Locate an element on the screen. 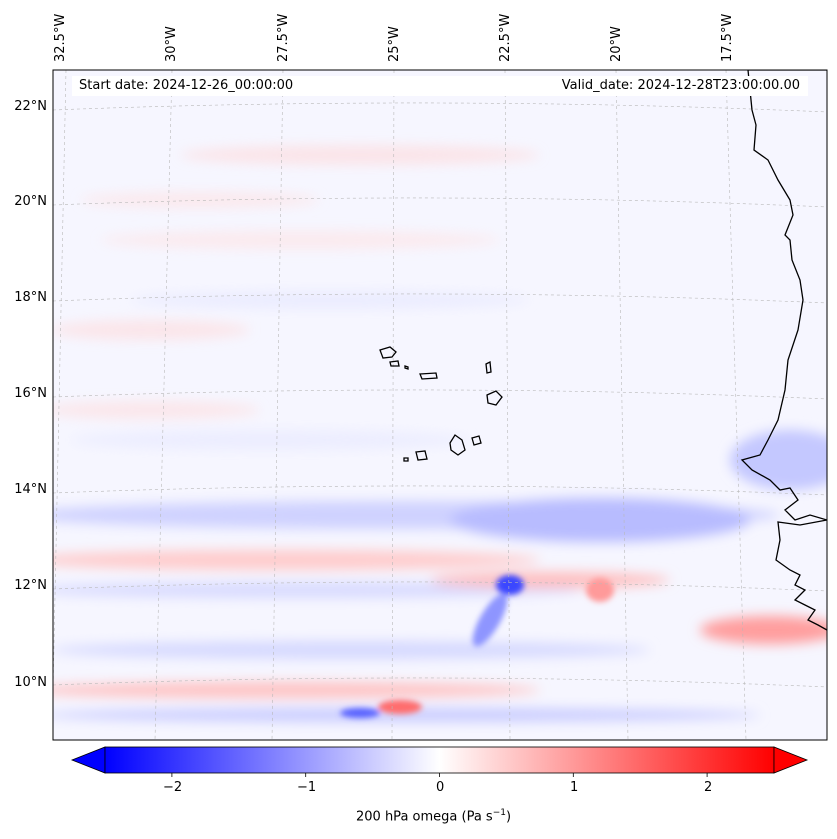 Image resolution: width=837 pixels, height=839 pixels. colorbar-axis-label: 200 hPa omega (Pa s−1) is located at coordinates (433, 816).